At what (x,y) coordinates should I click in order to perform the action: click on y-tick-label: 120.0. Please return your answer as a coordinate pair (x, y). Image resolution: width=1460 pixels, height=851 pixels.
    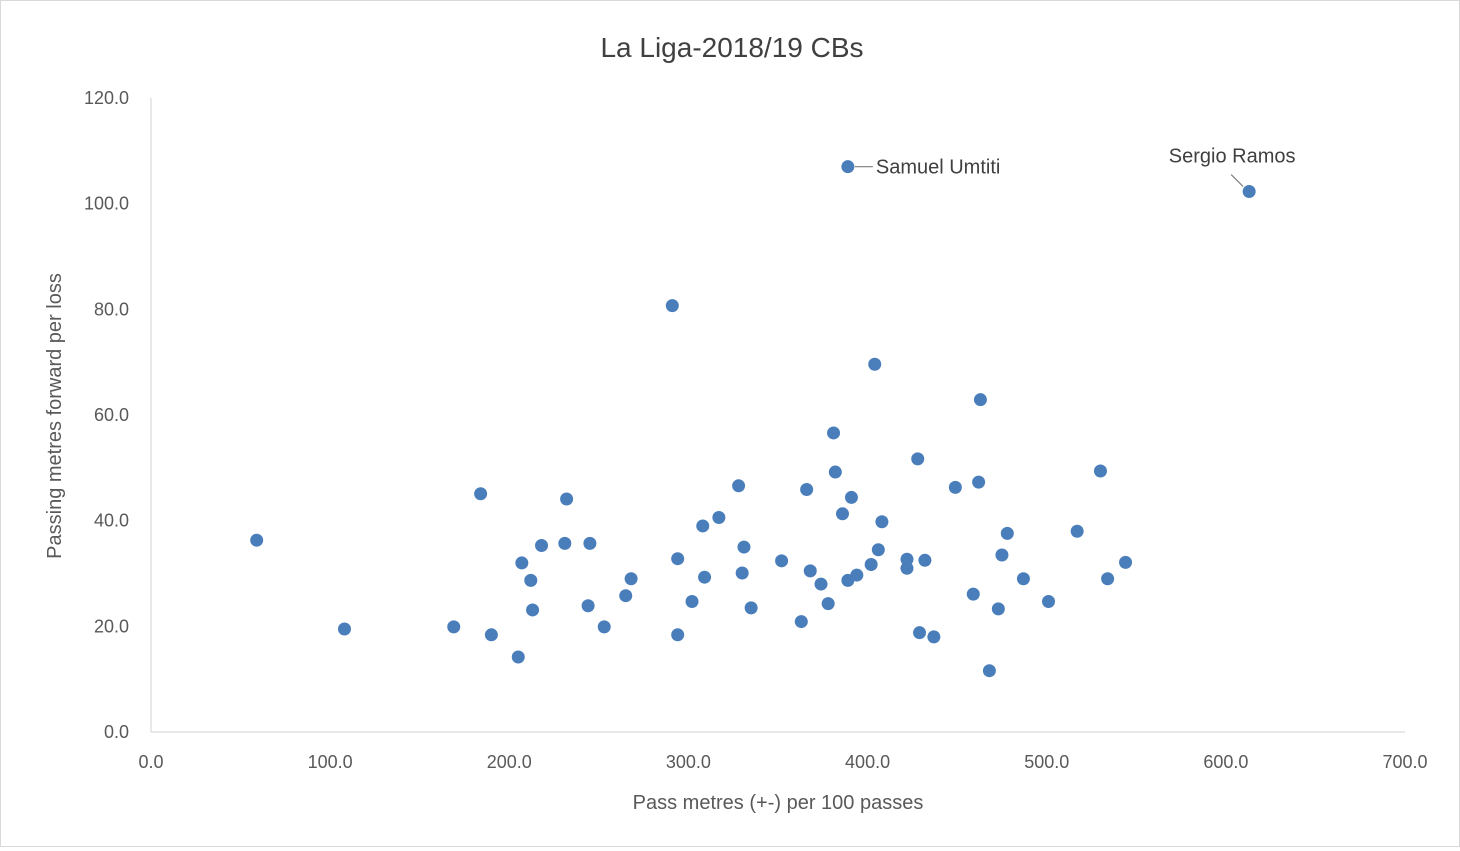
    Looking at the image, I should click on (106, 98).